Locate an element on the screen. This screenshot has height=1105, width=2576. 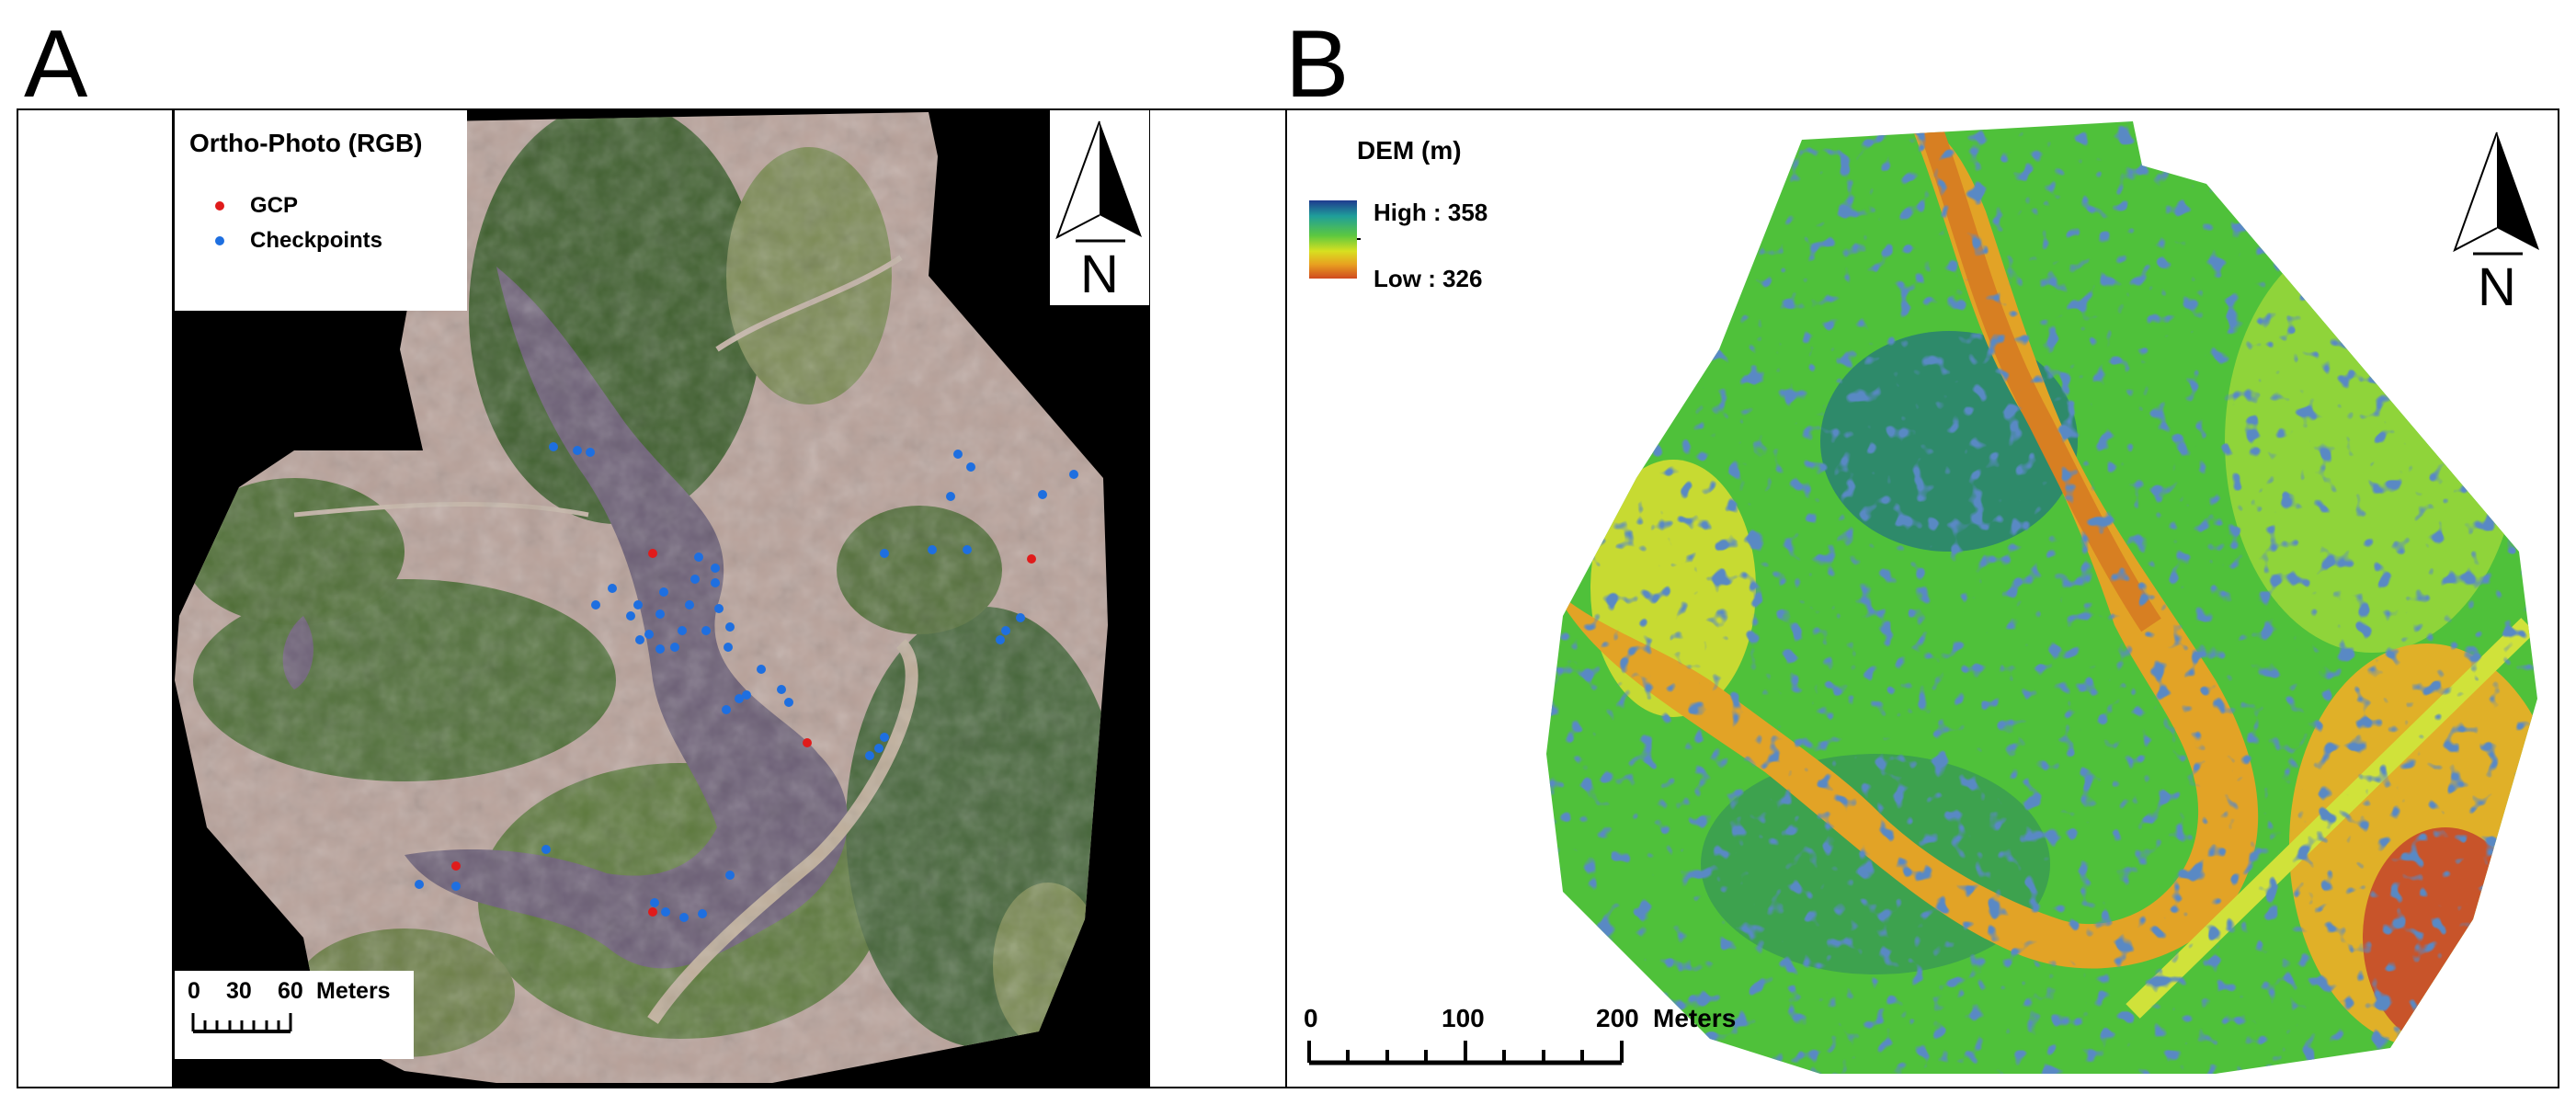
north-arrow-b: N is located at coordinates (2497, 220).